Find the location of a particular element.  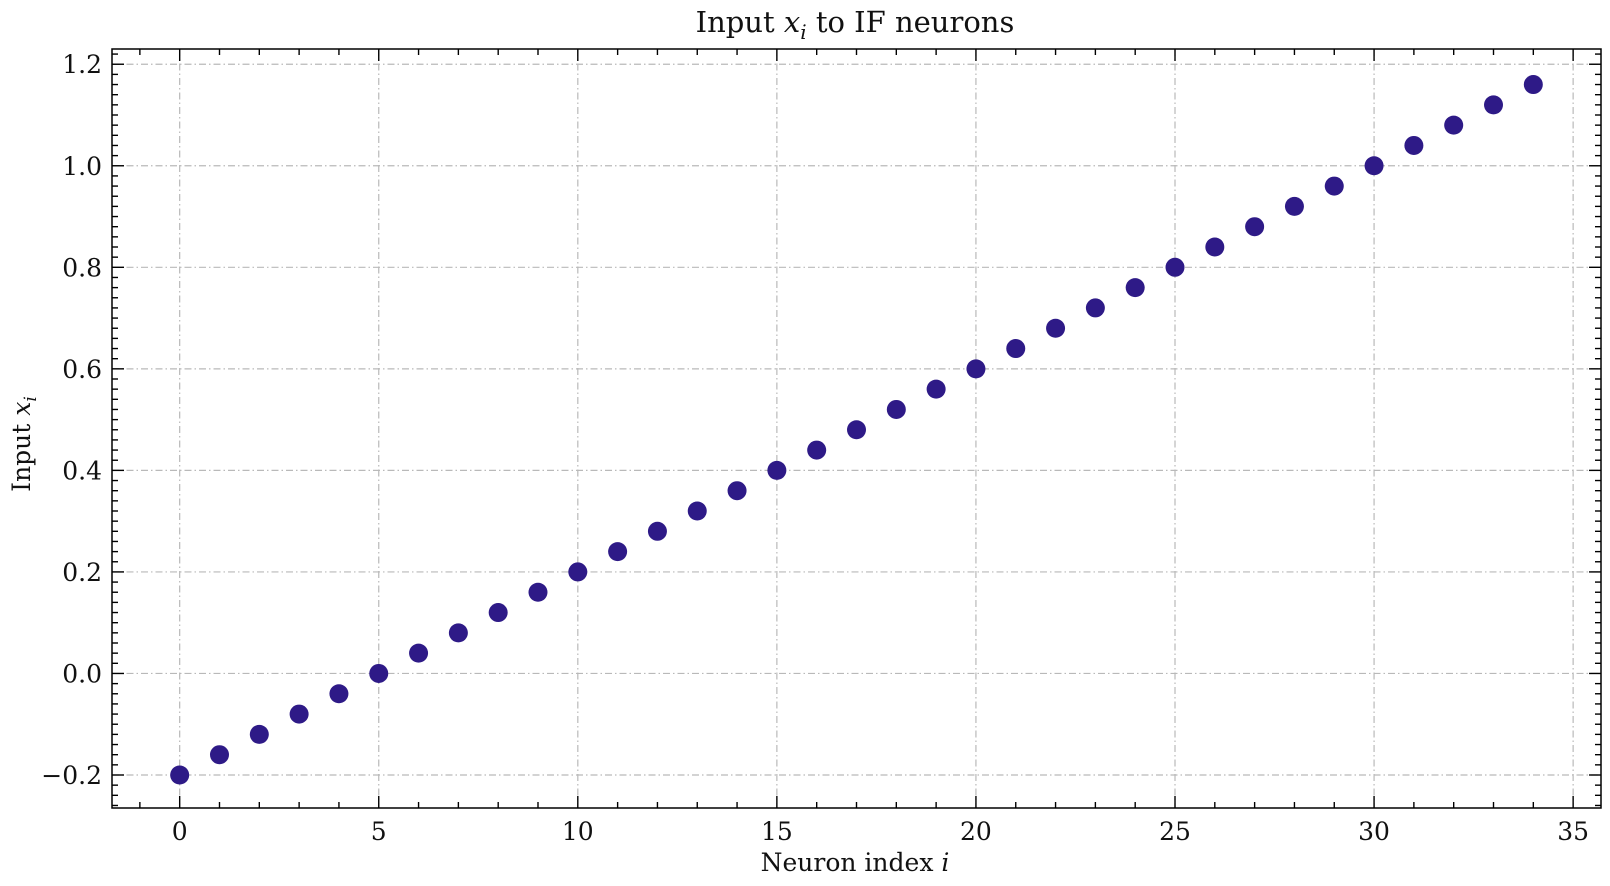

y-axis-label-sub: i is located at coordinates (31, 398).